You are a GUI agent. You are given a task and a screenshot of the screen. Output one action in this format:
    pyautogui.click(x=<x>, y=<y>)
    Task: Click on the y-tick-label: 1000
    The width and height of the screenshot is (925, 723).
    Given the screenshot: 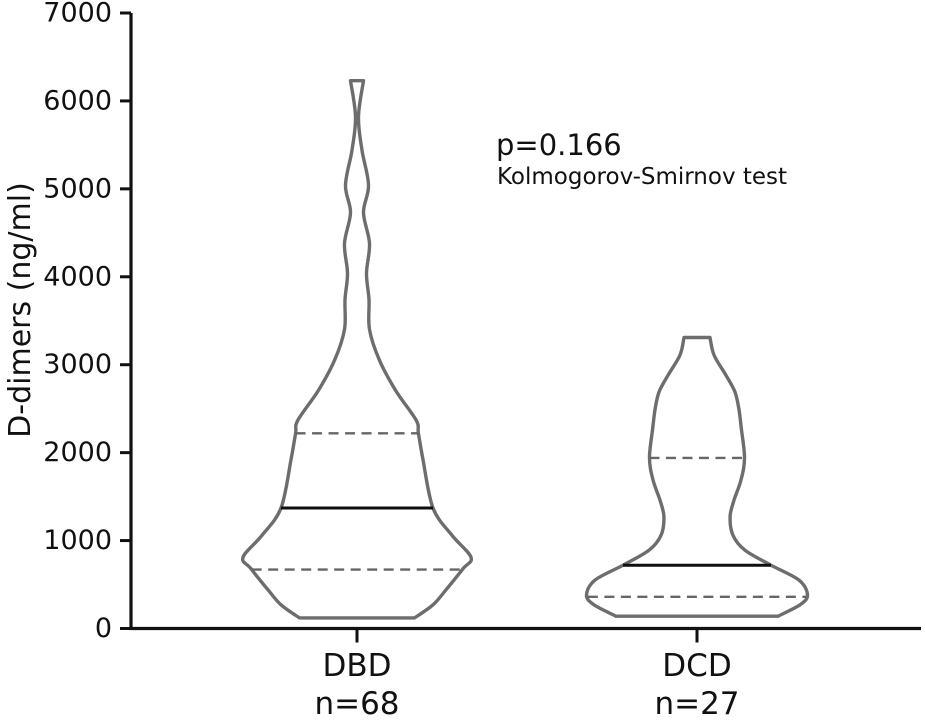 What is the action you would take?
    pyautogui.click(x=77, y=540)
    